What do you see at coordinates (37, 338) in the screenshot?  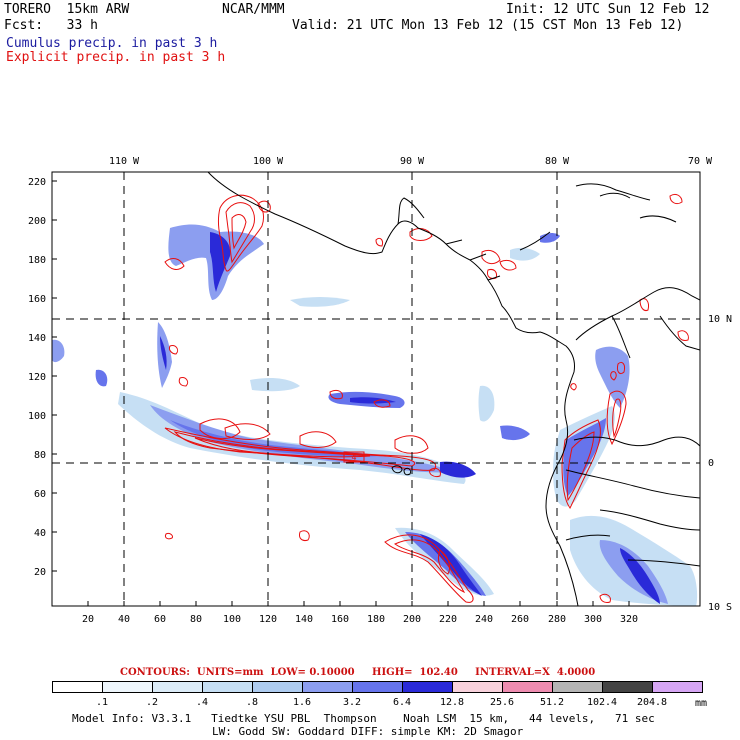 I see `y-tick: 140` at bounding box center [37, 338].